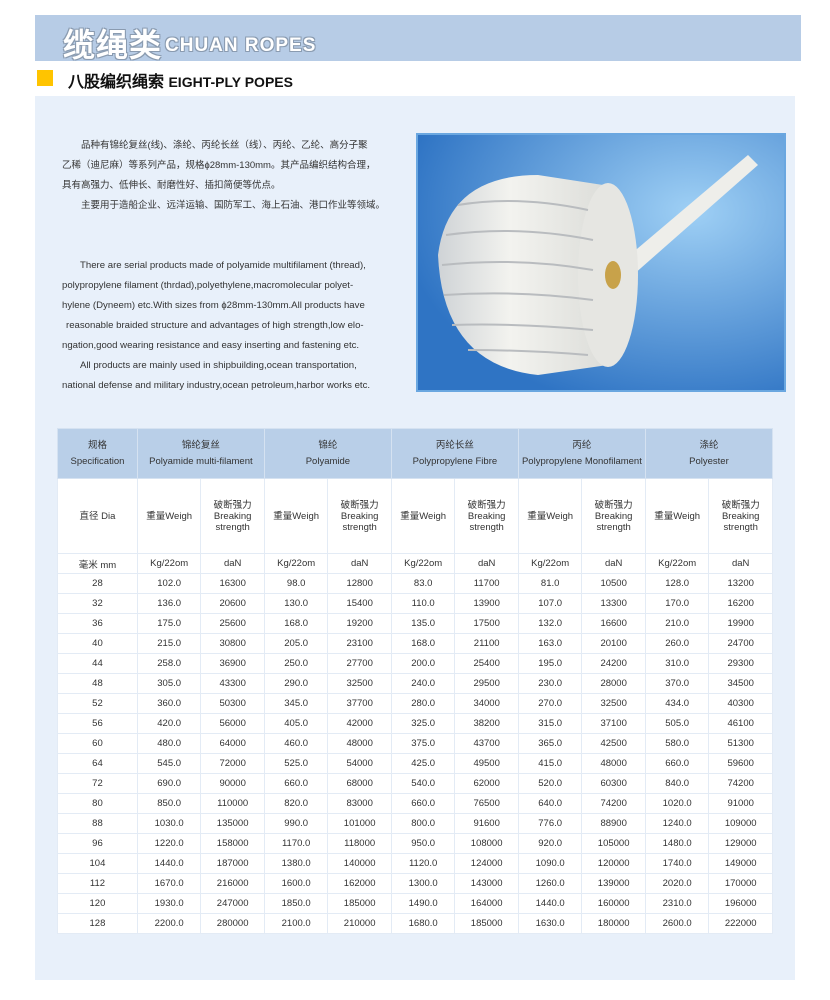 Image resolution: width=830 pixels, height=1000 pixels. I want to click on value-cell: 62000, so click(486, 783).